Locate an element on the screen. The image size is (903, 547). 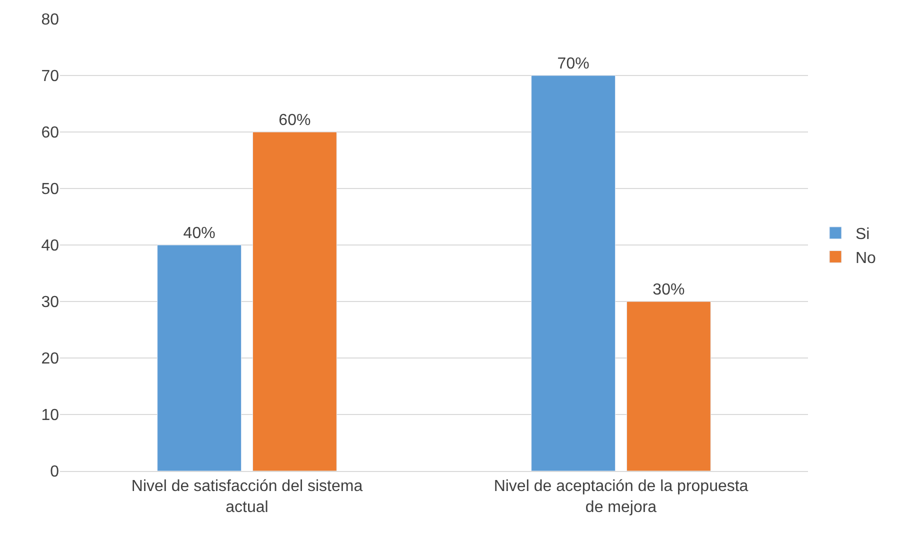
y-tick-label: 80 is located at coordinates (50, 20).